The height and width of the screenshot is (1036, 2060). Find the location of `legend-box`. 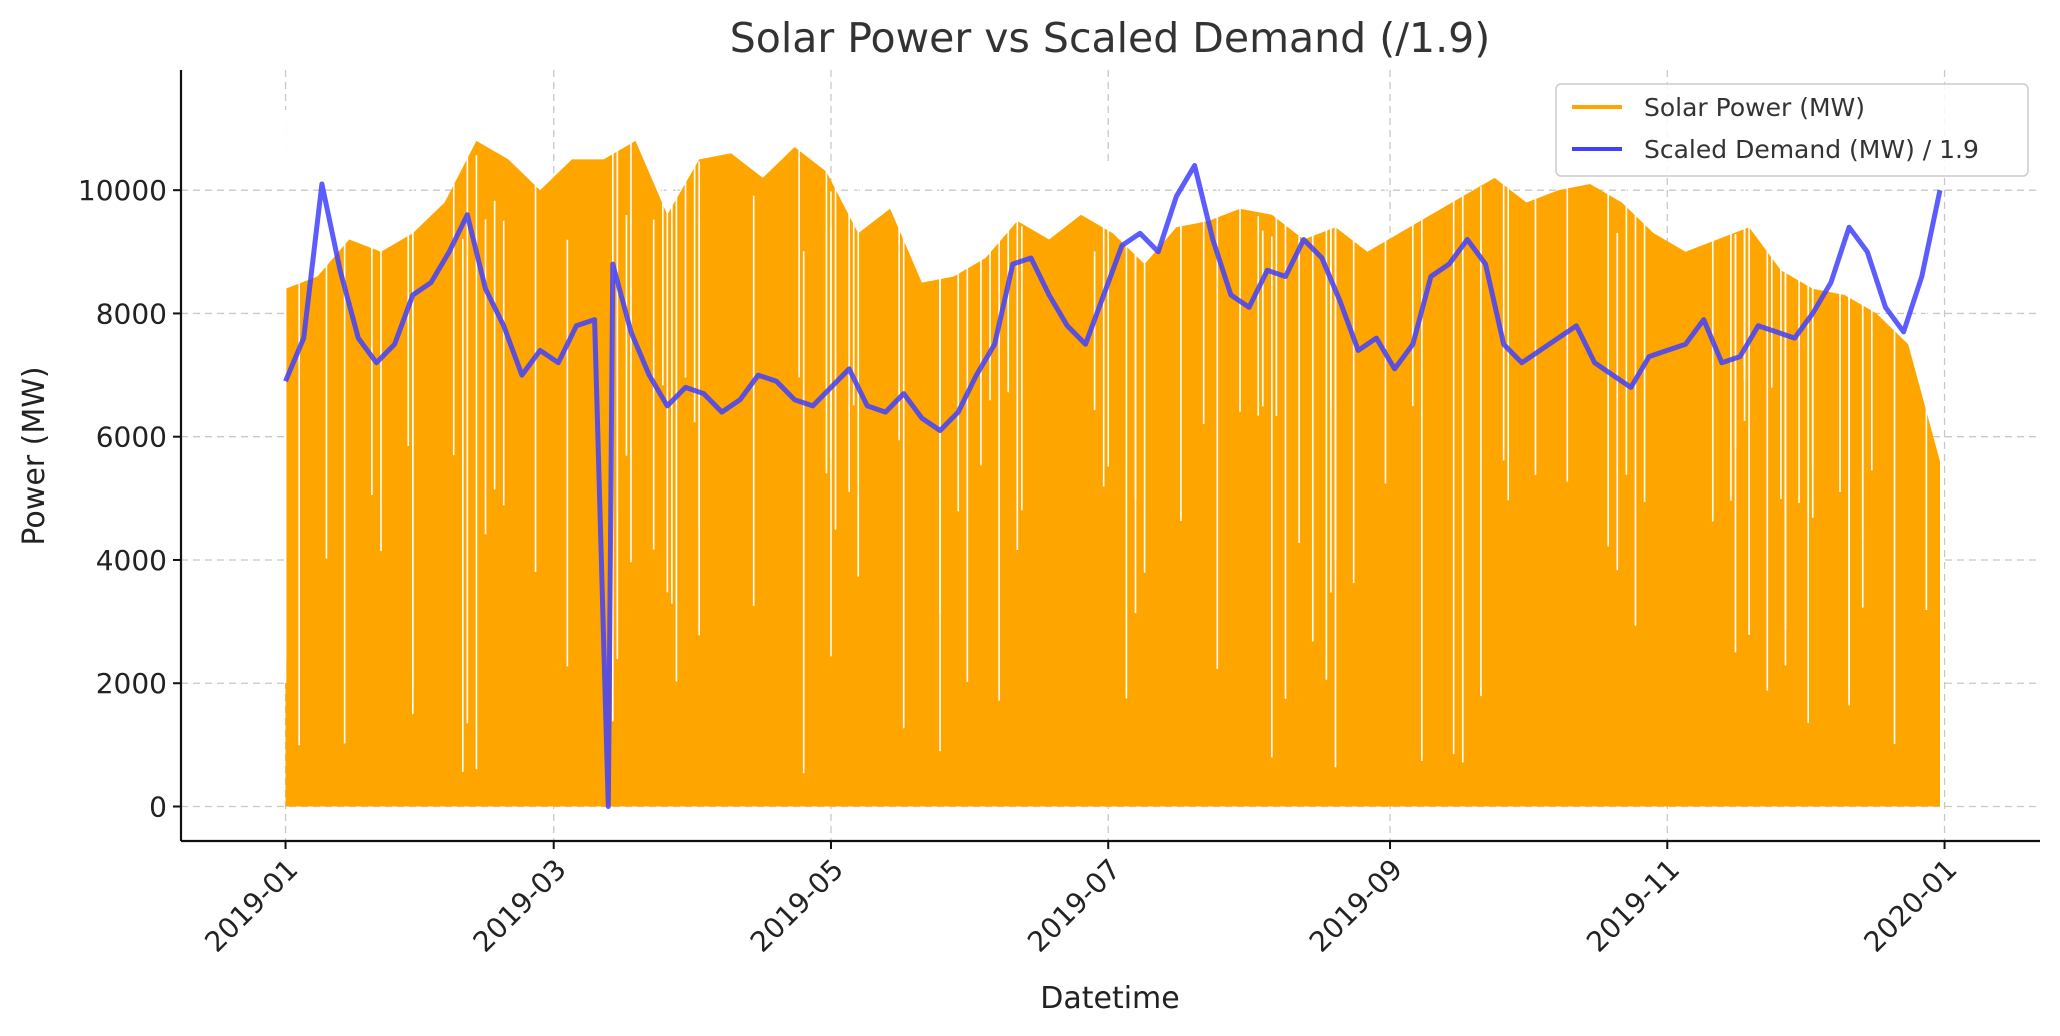

legend-box is located at coordinates (1792, 130).